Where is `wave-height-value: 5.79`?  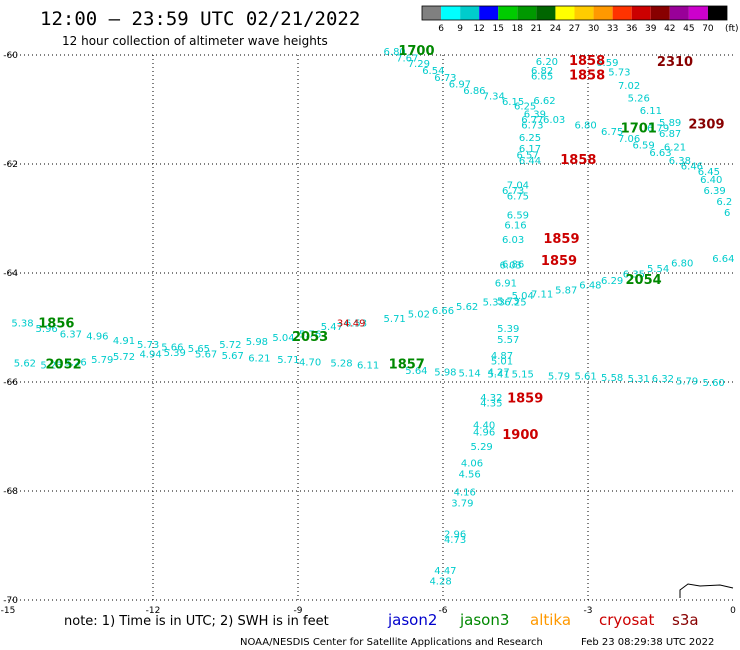
wave-height-value: 5.79 is located at coordinates (559, 376).